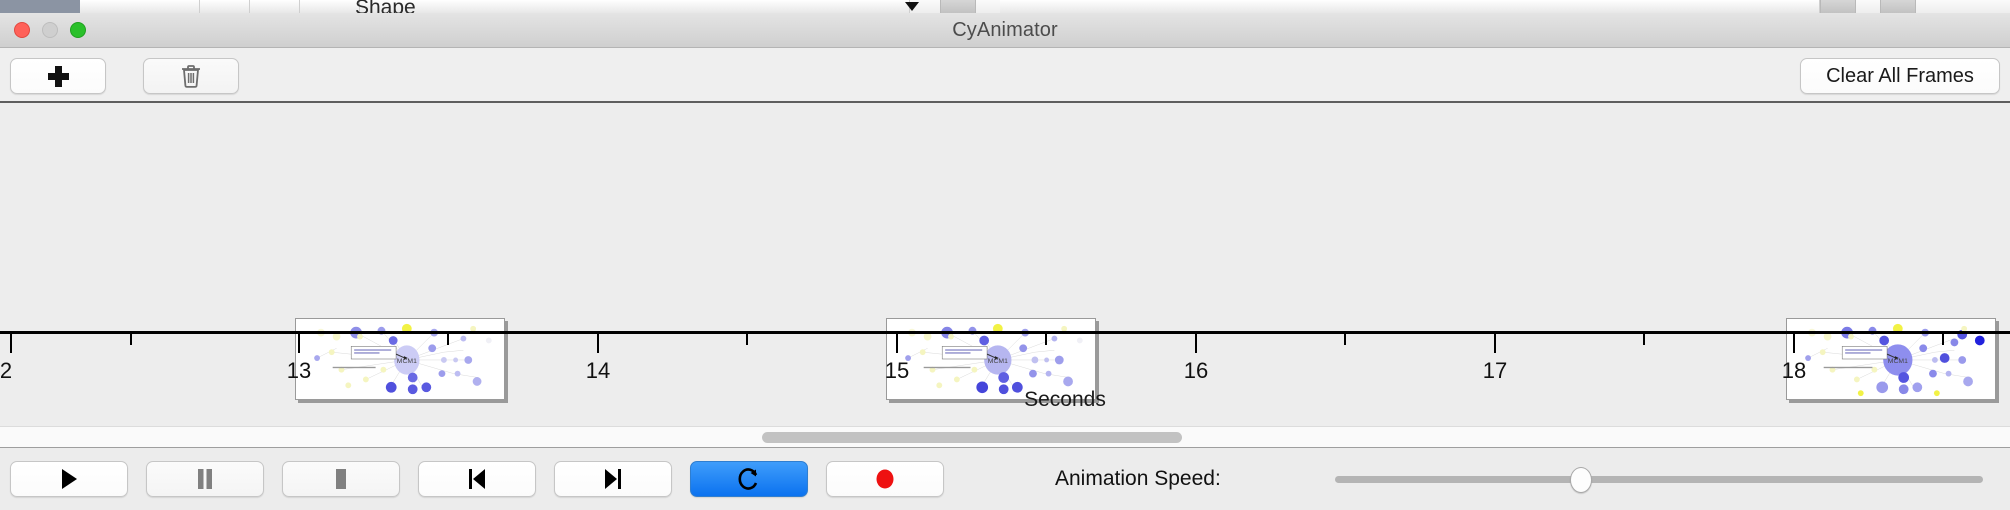  What do you see at coordinates (972, 437) in the screenshot?
I see `scrollbar-thumb` at bounding box center [972, 437].